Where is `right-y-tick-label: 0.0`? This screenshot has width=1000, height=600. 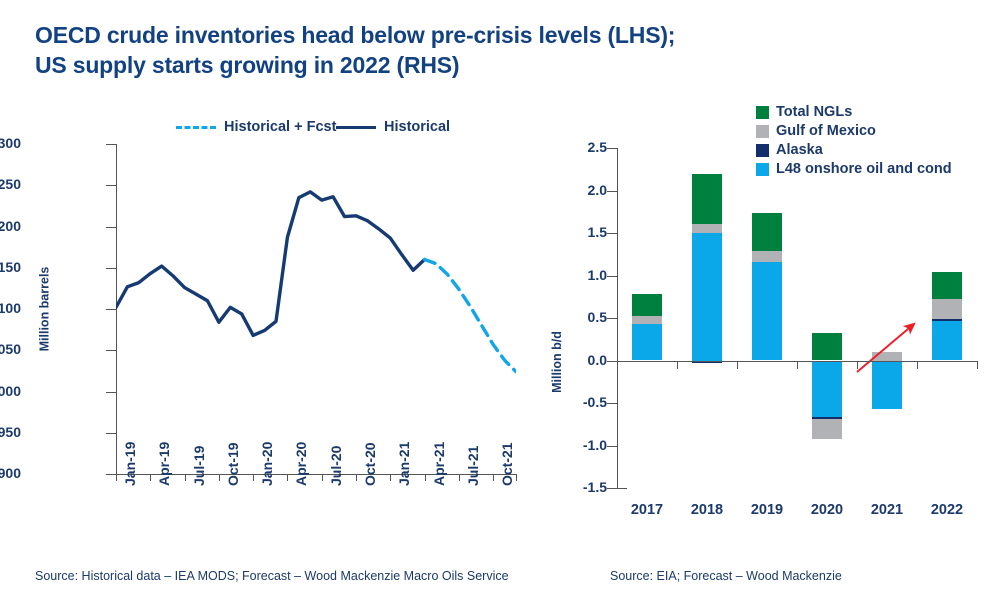 right-y-tick-label: 0.0 is located at coordinates (597, 359).